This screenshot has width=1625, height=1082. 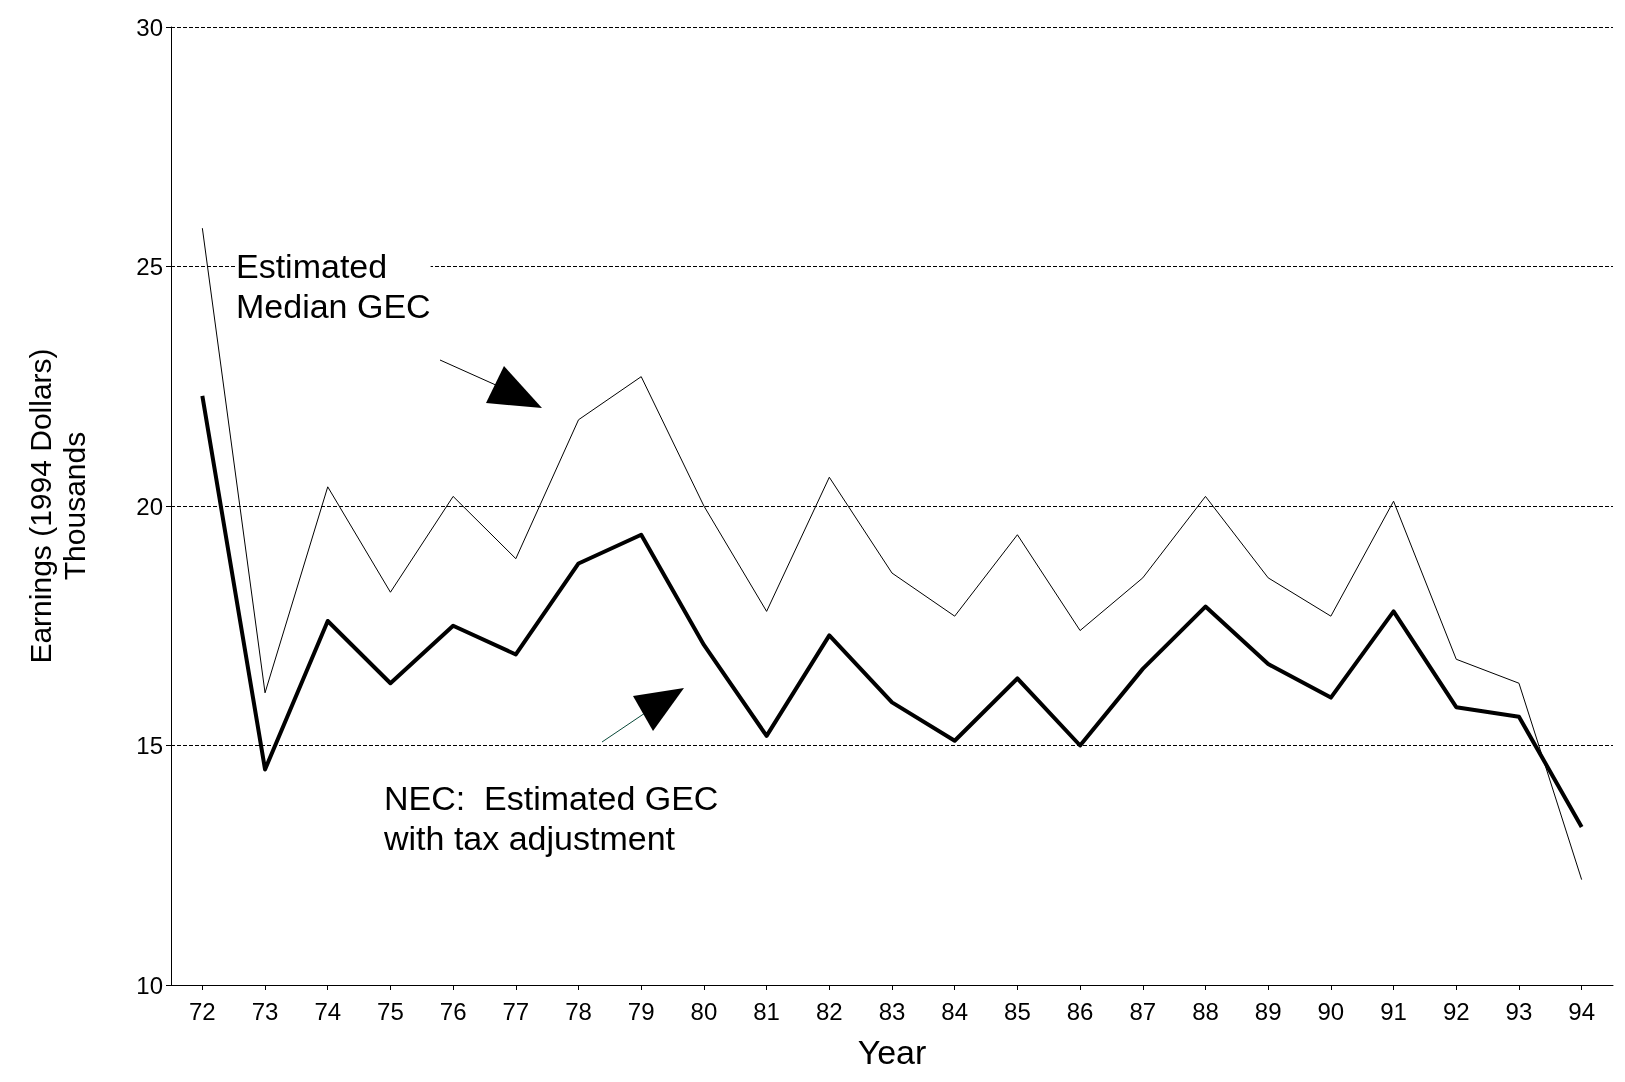 I want to click on x-tick-label: 93, so click(x=1519, y=1011).